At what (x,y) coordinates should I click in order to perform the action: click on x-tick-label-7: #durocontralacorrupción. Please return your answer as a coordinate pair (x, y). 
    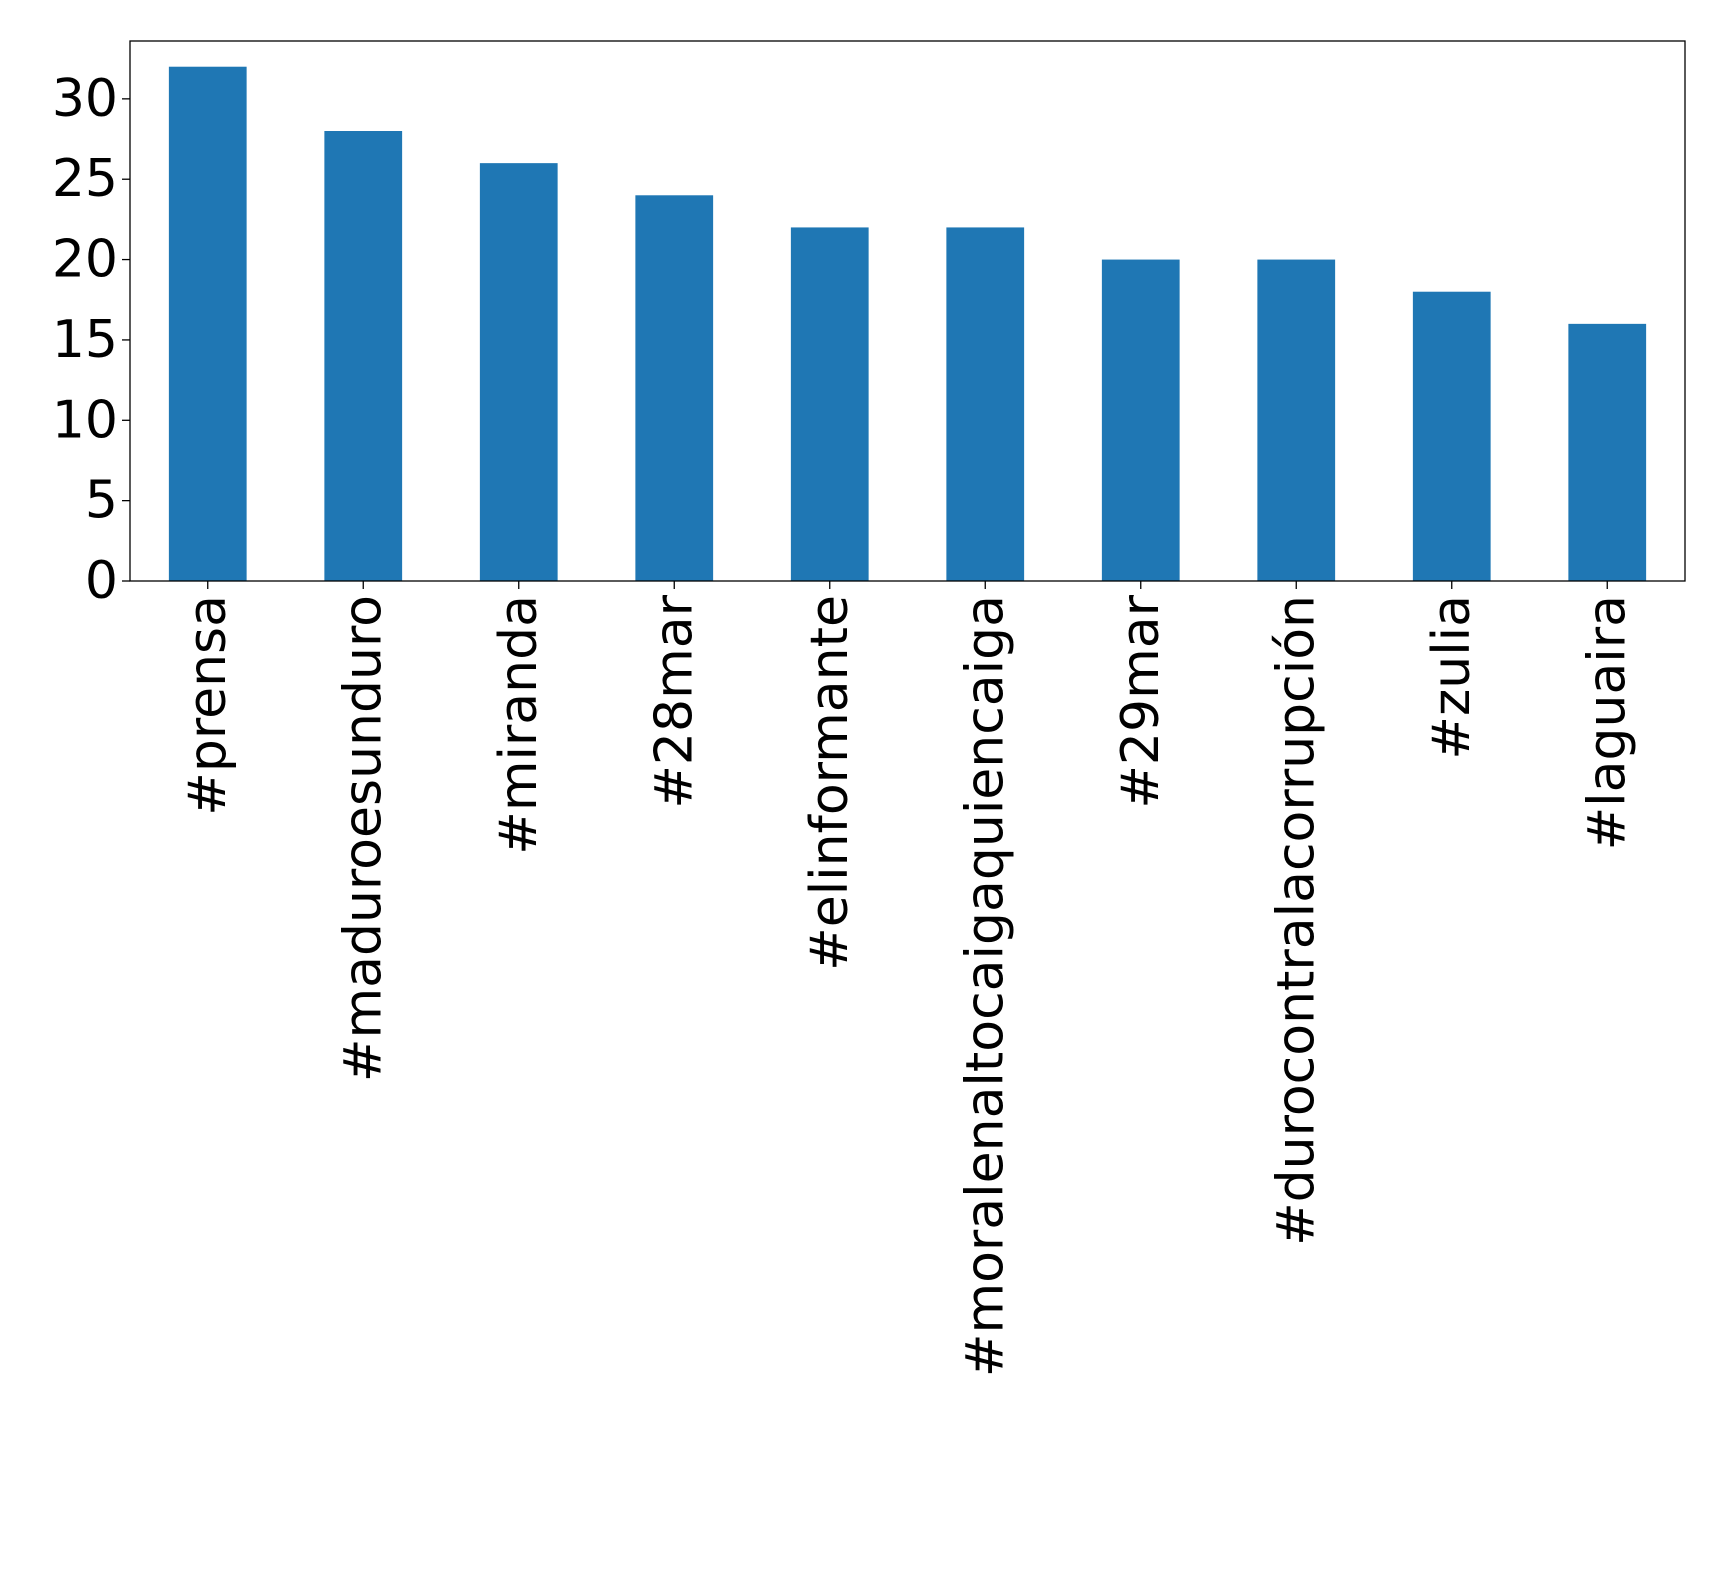
    Looking at the image, I should click on (1296, 920).